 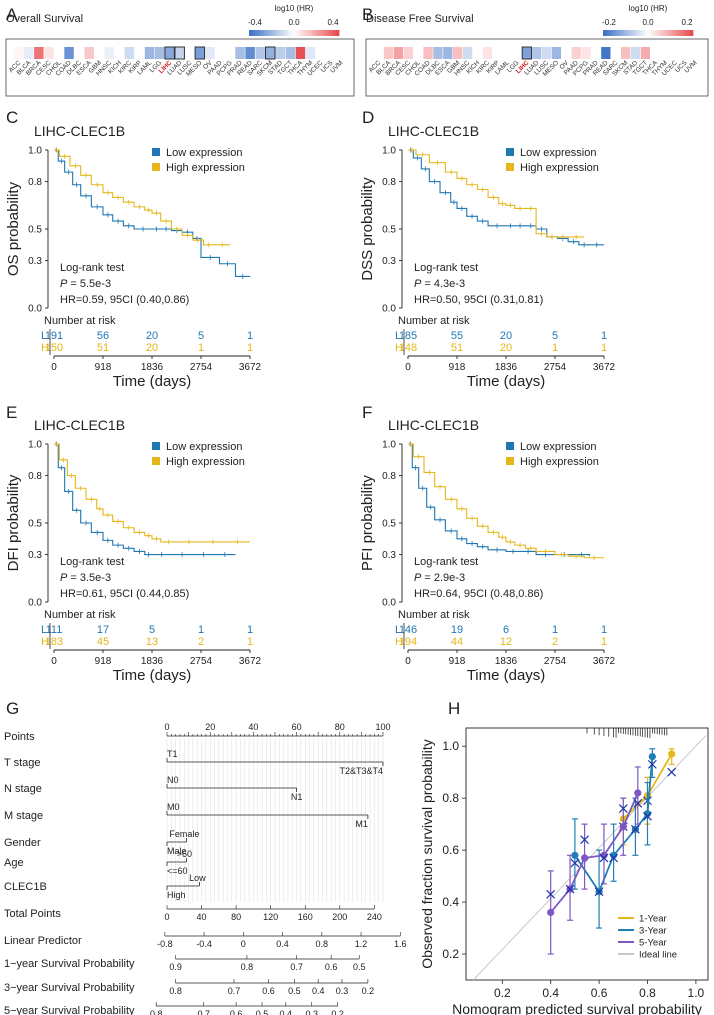 What do you see at coordinates (175, 991) in the screenshot?
I see `nomogram-axis-label: 0.8` at bounding box center [175, 991].